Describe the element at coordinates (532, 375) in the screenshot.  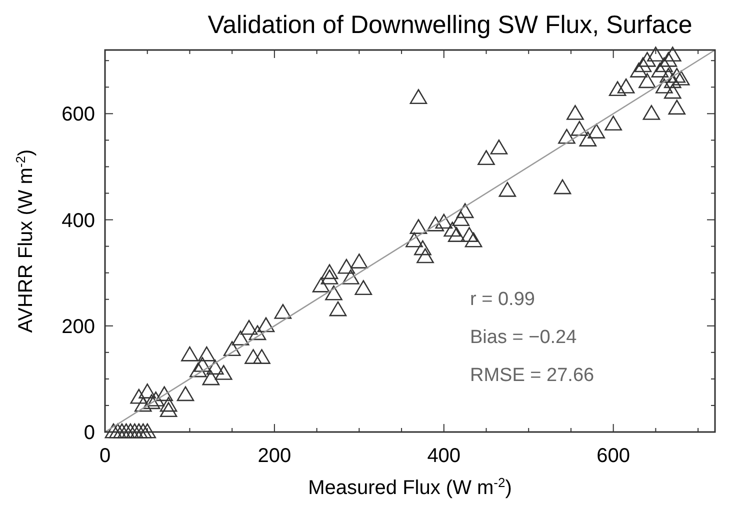
I see `annotation: RMSE = 27.66` at that location.